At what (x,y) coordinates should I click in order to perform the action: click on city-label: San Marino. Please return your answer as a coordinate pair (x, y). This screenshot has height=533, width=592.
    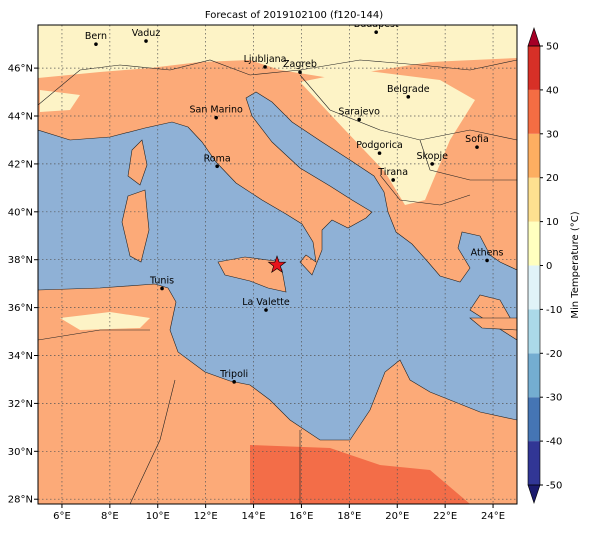
    Looking at the image, I should click on (216, 110).